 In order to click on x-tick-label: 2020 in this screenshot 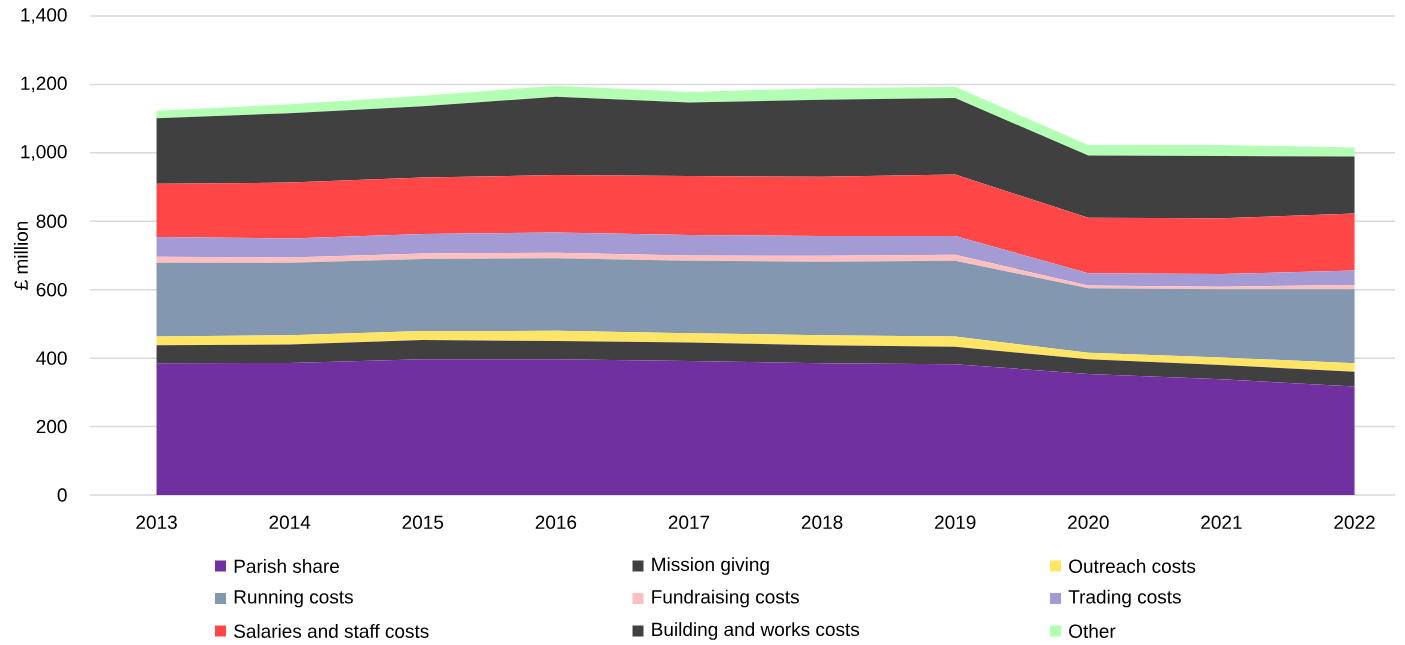, I will do `click(1088, 522)`.